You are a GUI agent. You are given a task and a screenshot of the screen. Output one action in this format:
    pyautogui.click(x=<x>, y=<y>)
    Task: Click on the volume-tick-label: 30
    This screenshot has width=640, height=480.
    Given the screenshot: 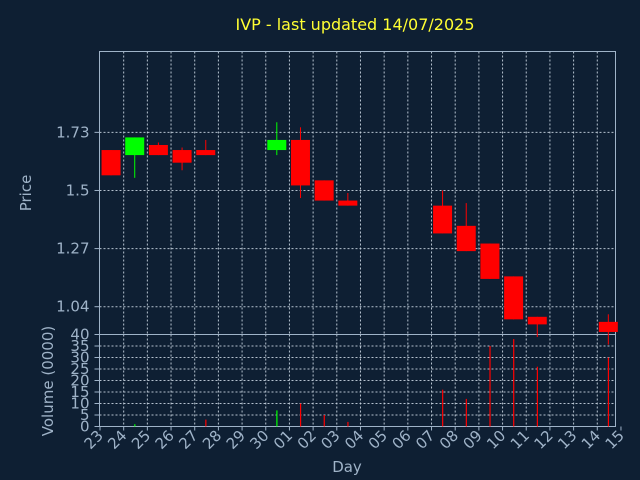 What is the action you would take?
    pyautogui.click(x=79, y=358)
    